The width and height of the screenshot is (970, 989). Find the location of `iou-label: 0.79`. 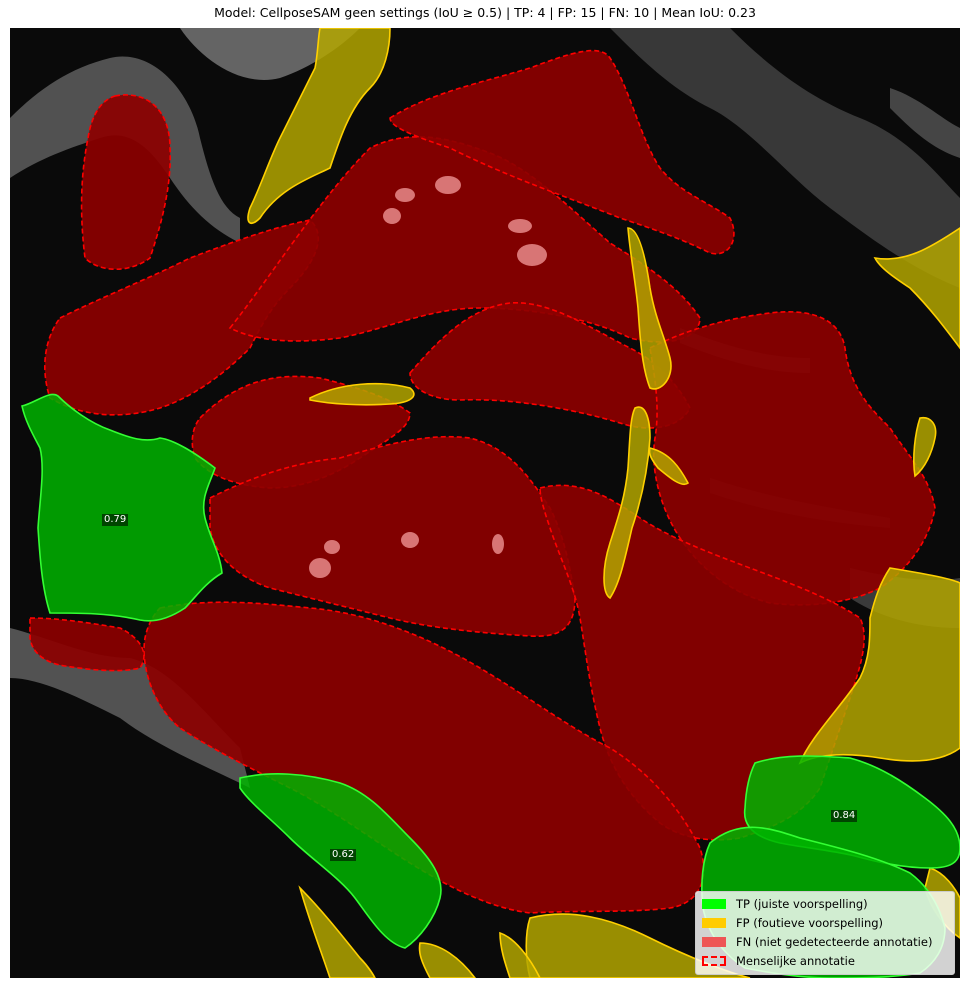

iou-label: 0.79 is located at coordinates (115, 520).